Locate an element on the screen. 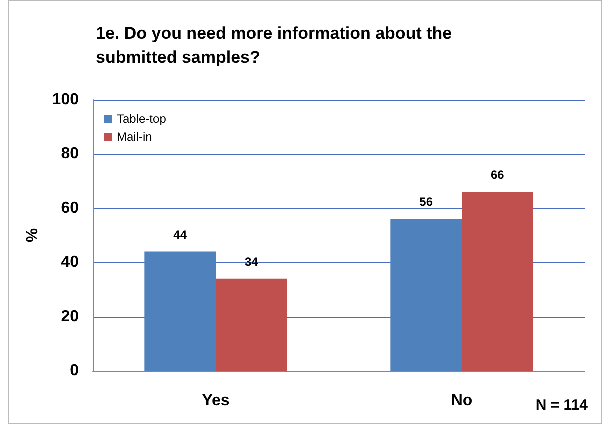 This screenshot has width=616, height=435. legend-label: Table-top is located at coordinates (142, 119).